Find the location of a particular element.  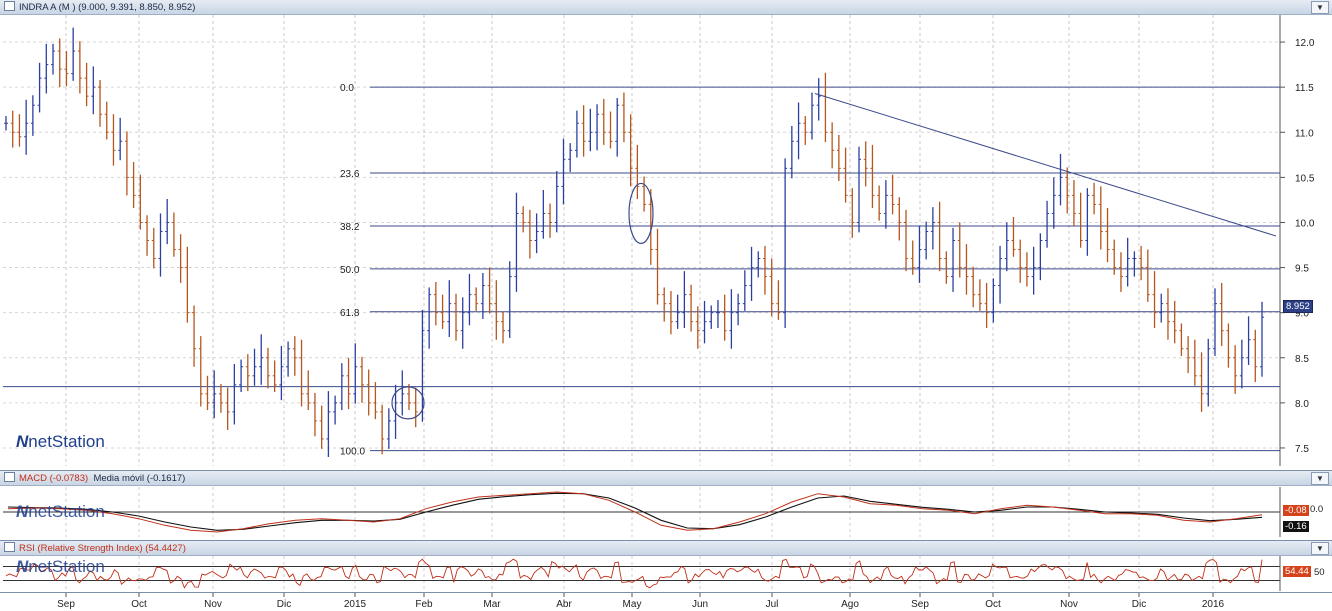

rsi-chart is located at coordinates (666, 567).